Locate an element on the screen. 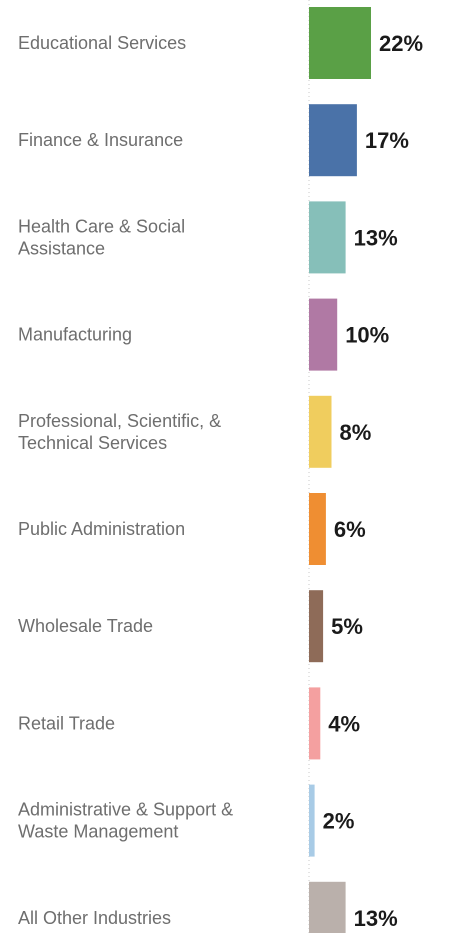 The width and height of the screenshot is (464, 933). category-label-line: Administrative & Support & is located at coordinates (125, 810).